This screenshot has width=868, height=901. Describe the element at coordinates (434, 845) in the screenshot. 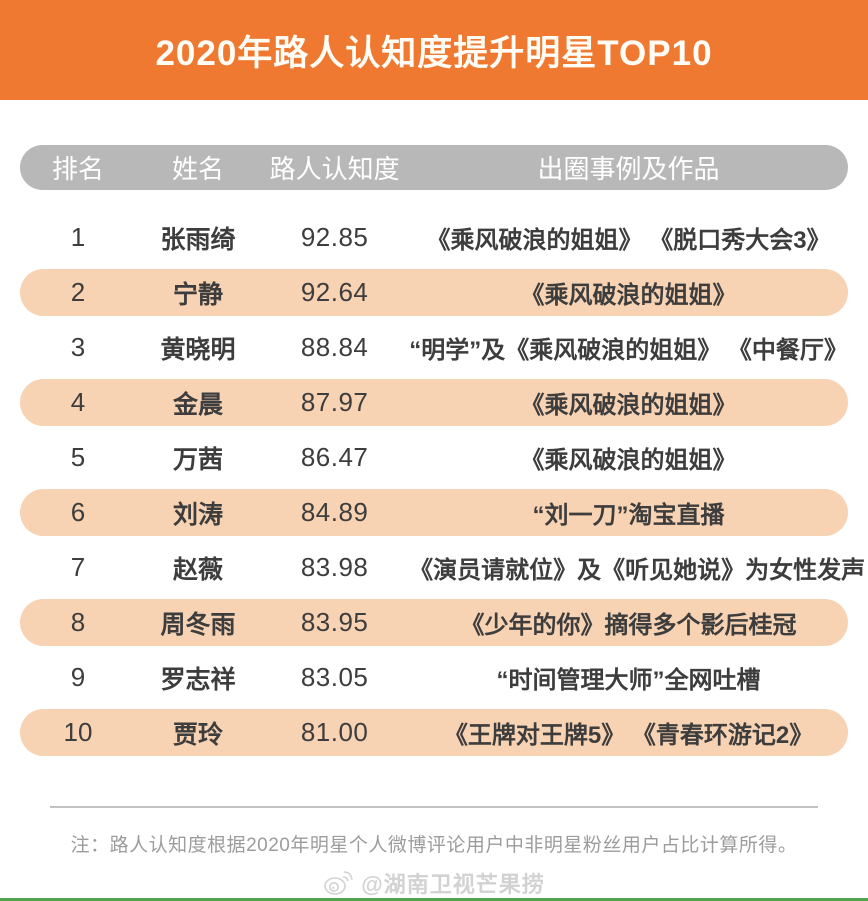

I see `footnote: 注：路人认知度根据2020年明星个人微博评论用户中非明星粉丝用户占比计算所得。` at that location.